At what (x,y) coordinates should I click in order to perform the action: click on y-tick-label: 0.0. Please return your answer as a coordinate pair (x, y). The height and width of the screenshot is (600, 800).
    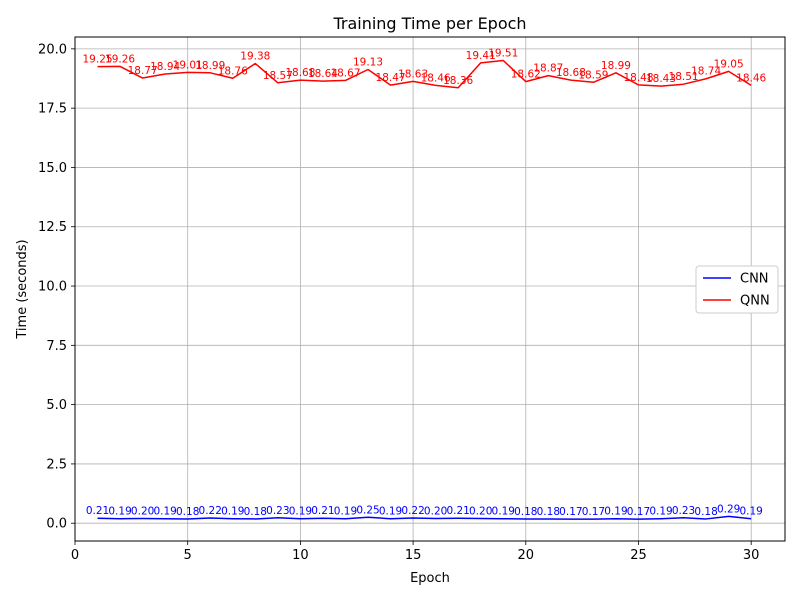
    Looking at the image, I should click on (56, 524).